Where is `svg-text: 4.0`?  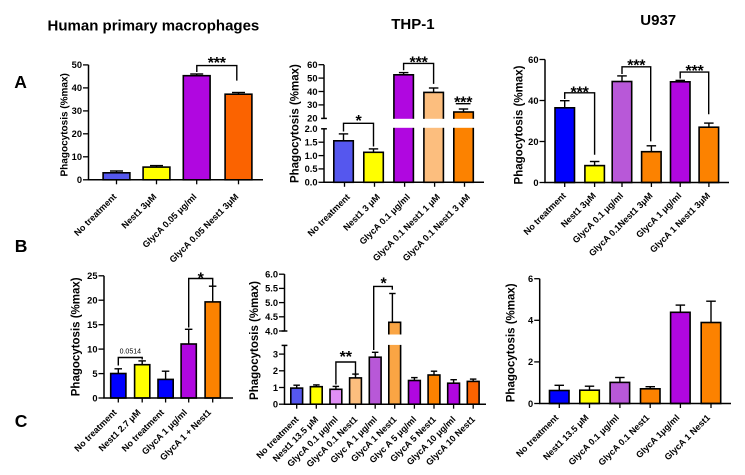 svg-text: 4.0 is located at coordinates (271, 331).